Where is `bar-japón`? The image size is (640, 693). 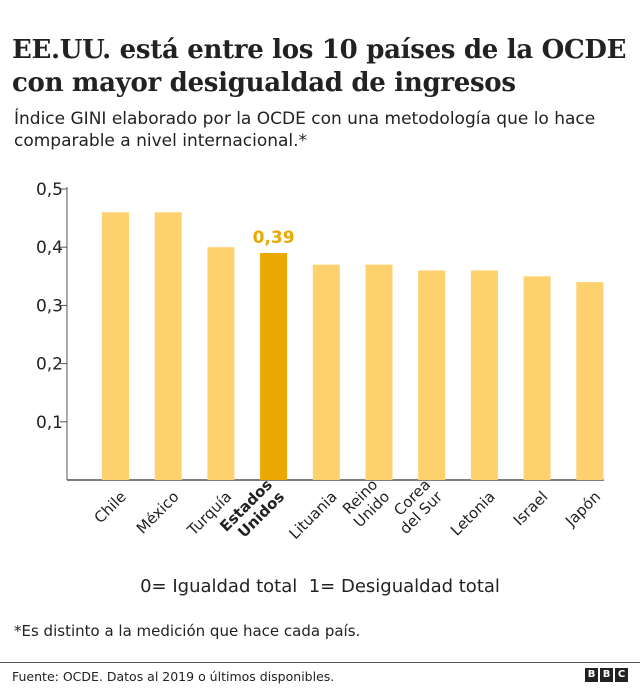 bar-japón is located at coordinates (590, 381).